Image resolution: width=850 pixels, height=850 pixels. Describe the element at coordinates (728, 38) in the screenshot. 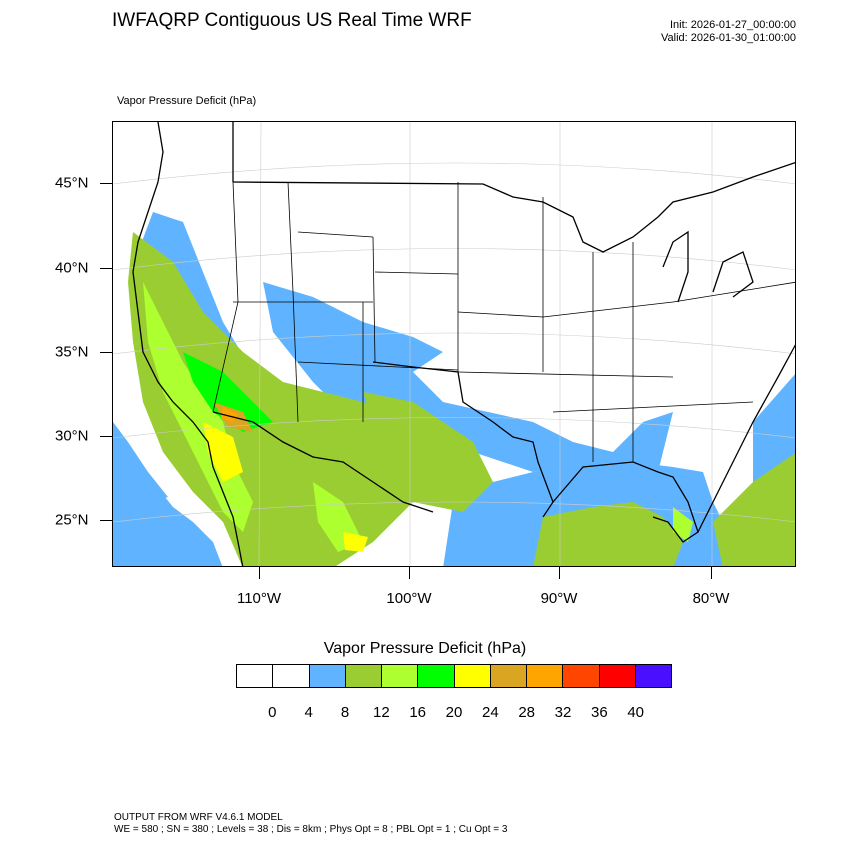

I see `valid-time: Valid: 2026-01-30_01:00:00` at that location.